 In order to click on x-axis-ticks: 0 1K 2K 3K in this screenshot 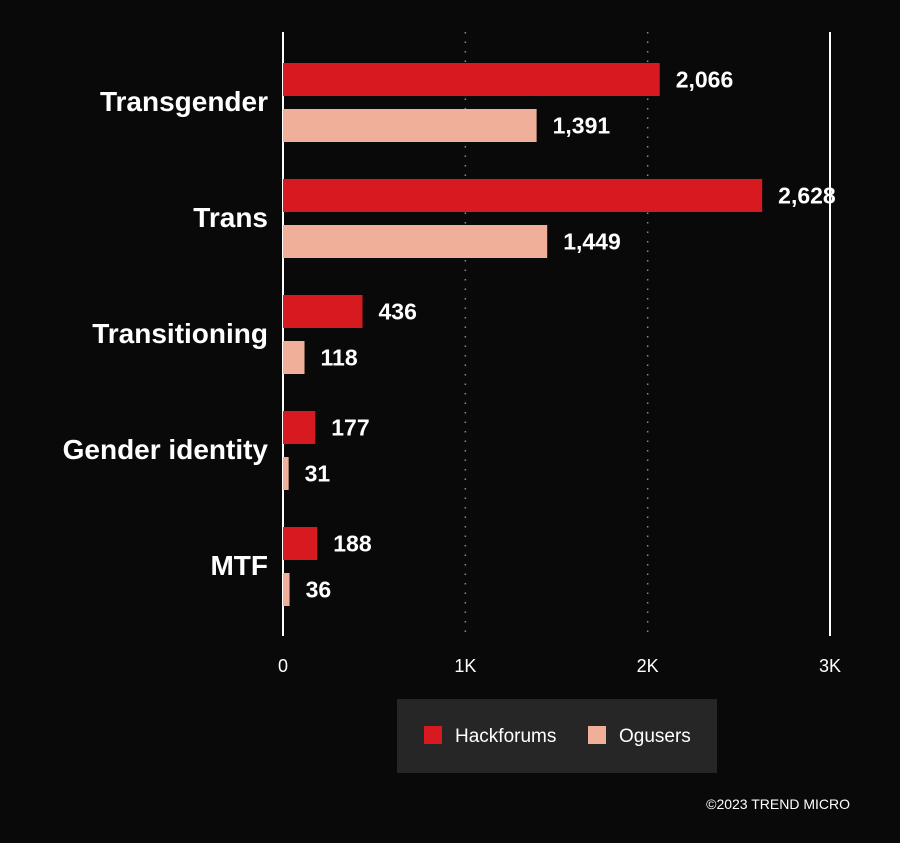, I will do `click(559, 666)`.